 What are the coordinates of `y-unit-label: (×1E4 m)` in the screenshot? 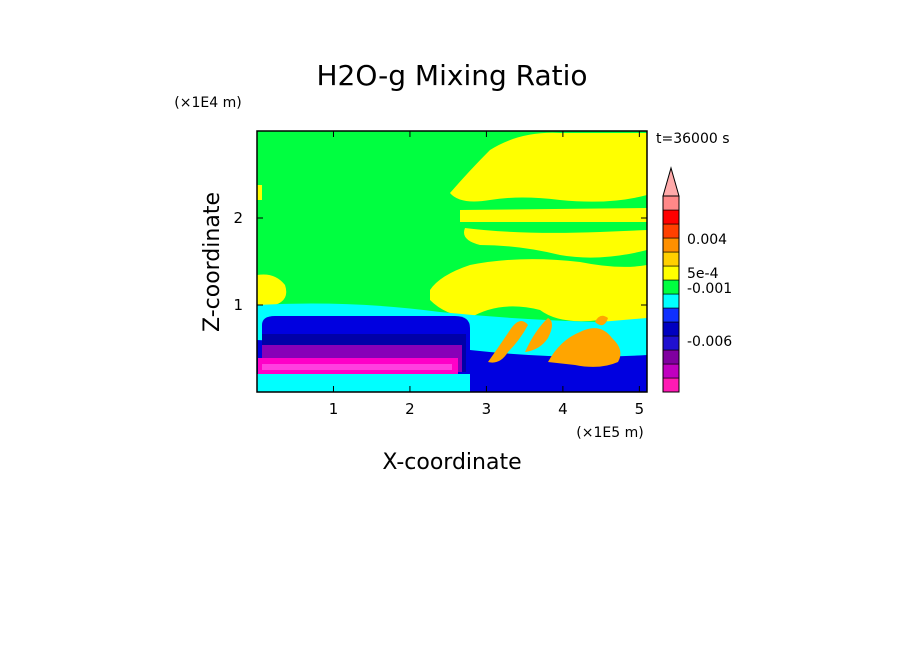 It's located at (207, 103).